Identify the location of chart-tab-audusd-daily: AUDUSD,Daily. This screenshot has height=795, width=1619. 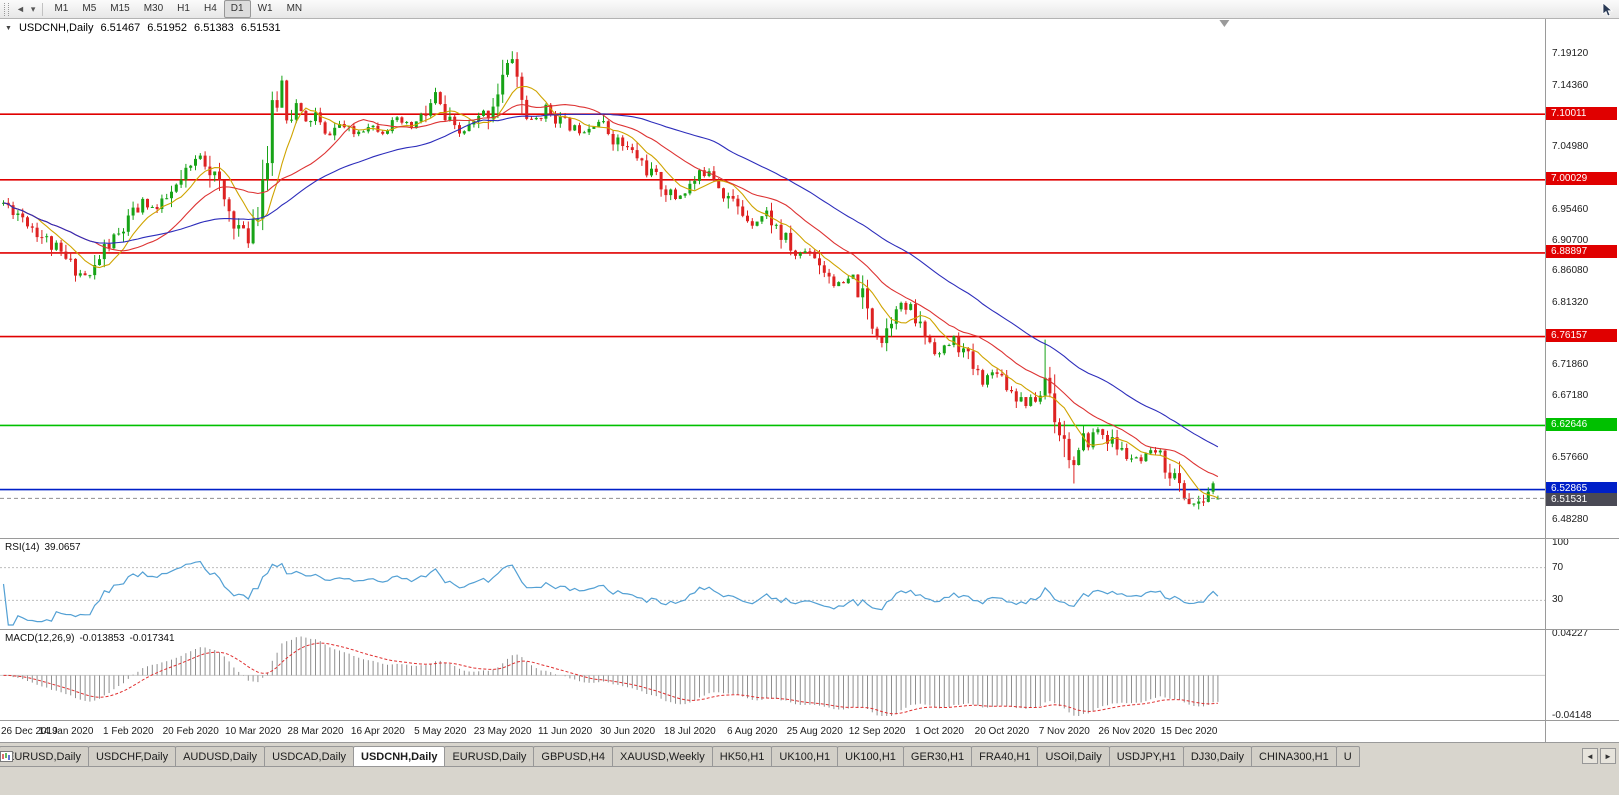
(133, 756).